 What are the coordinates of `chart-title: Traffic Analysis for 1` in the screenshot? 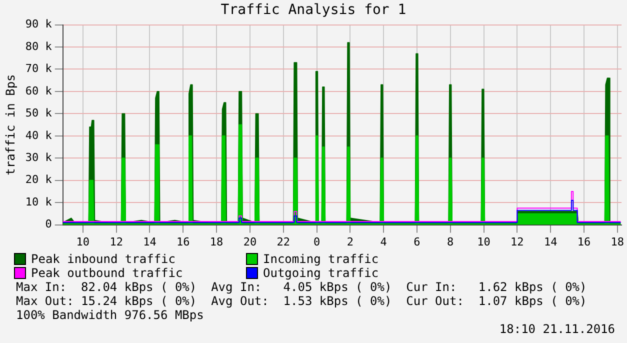 It's located at (313, 10).